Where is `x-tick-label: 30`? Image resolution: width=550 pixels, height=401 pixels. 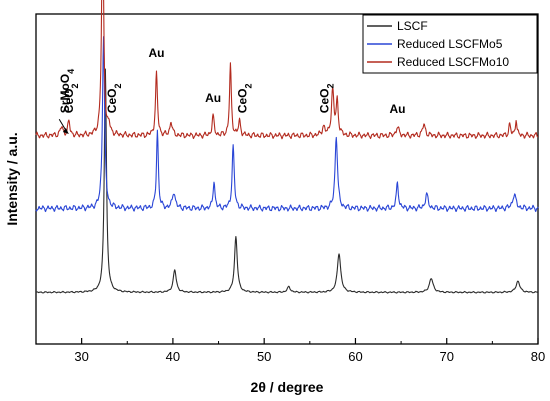 x-tick-label: 30 is located at coordinates (81, 356).